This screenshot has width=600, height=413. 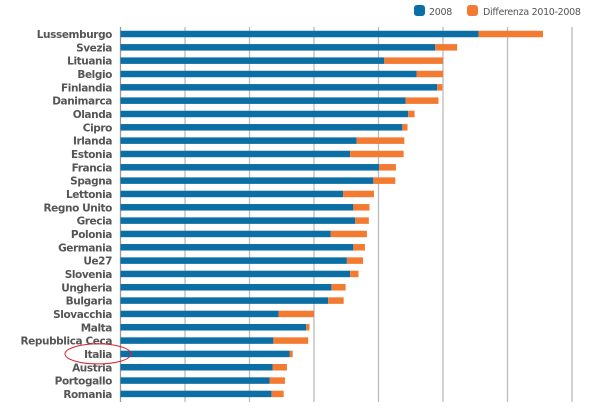 What do you see at coordinates (92, 168) in the screenshot?
I see `category-label: Francia` at bounding box center [92, 168].